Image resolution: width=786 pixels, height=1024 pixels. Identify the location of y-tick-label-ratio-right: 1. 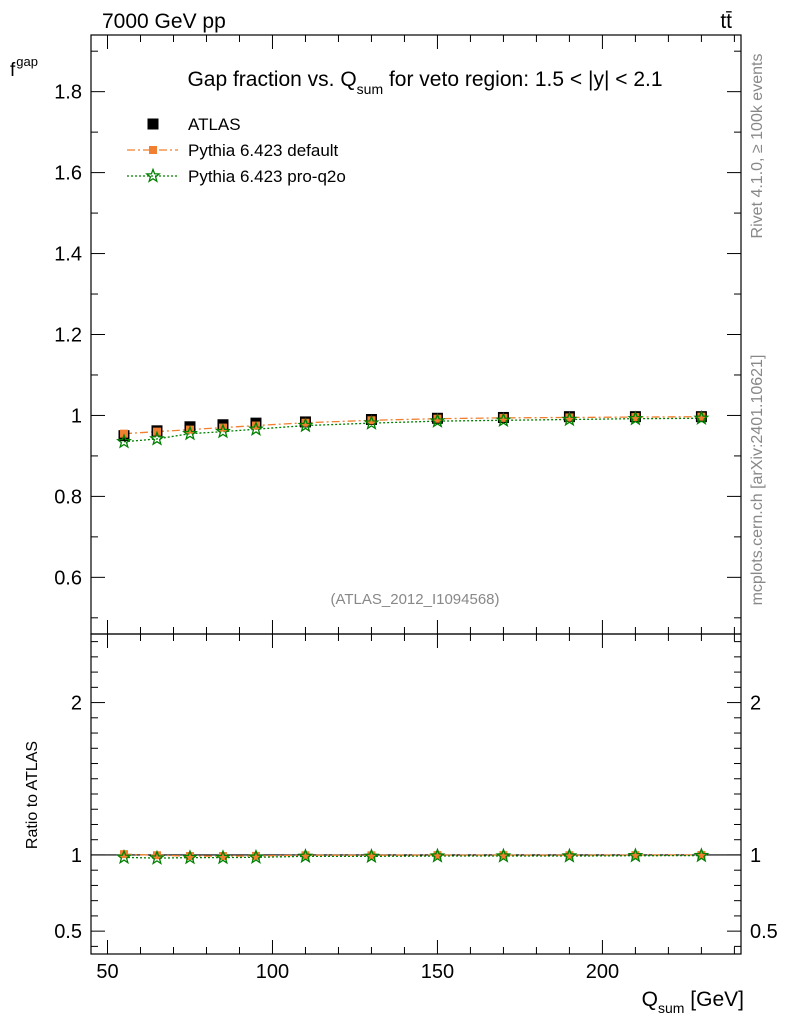
(755, 856).